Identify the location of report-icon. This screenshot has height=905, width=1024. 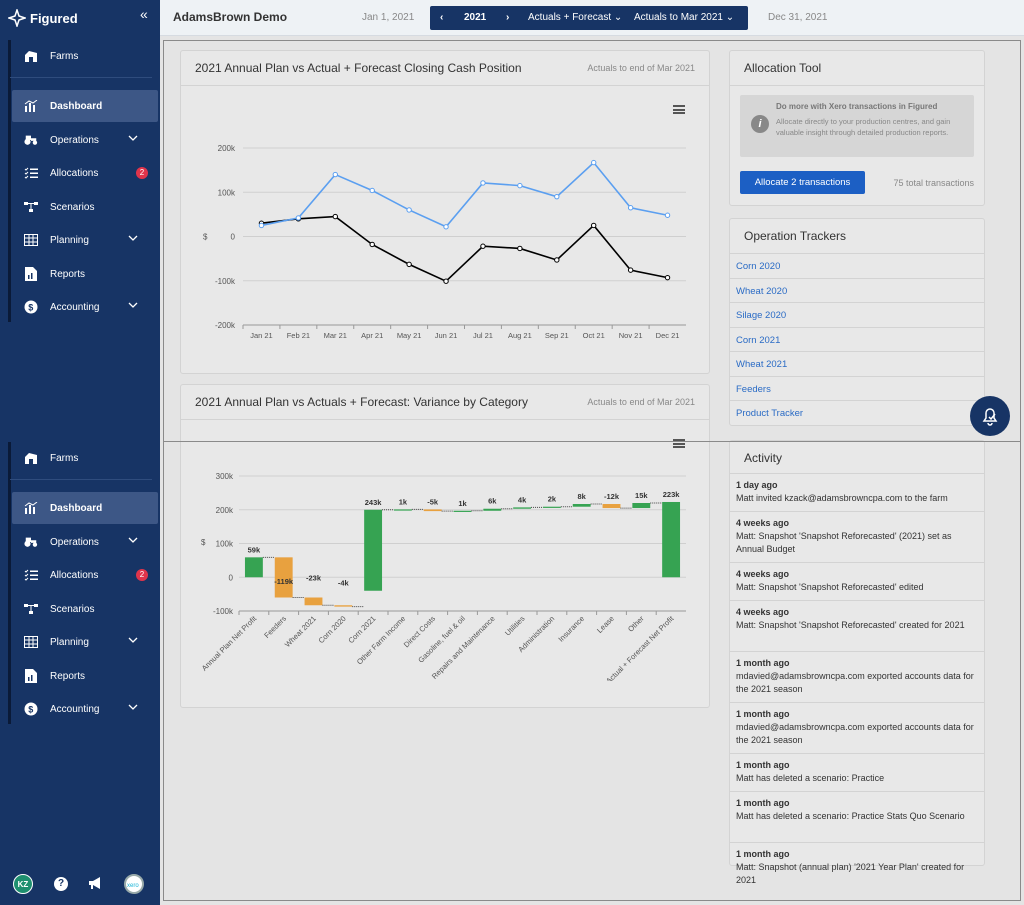
(31, 274).